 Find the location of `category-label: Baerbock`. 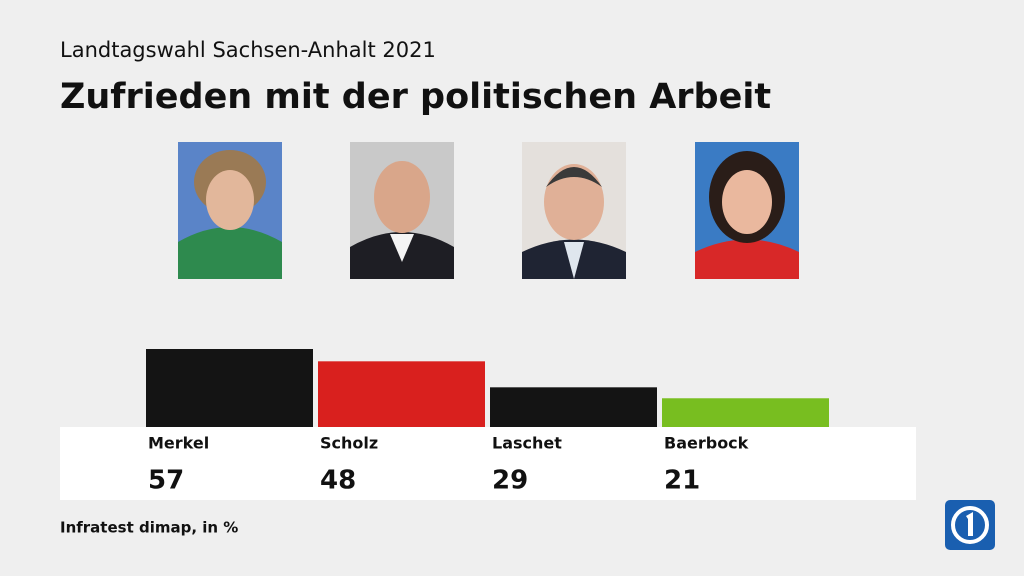

category-label: Baerbock is located at coordinates (706, 443).